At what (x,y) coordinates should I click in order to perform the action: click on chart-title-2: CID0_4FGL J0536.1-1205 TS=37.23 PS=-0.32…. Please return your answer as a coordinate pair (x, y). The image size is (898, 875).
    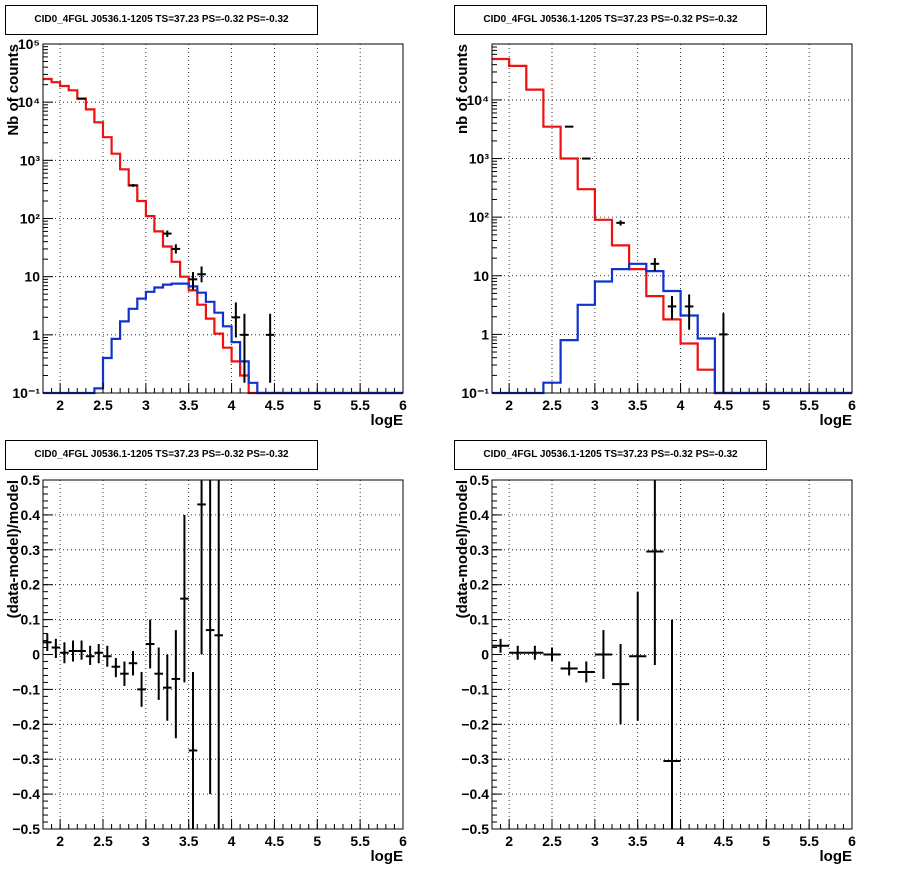
    Looking at the image, I should click on (610, 19).